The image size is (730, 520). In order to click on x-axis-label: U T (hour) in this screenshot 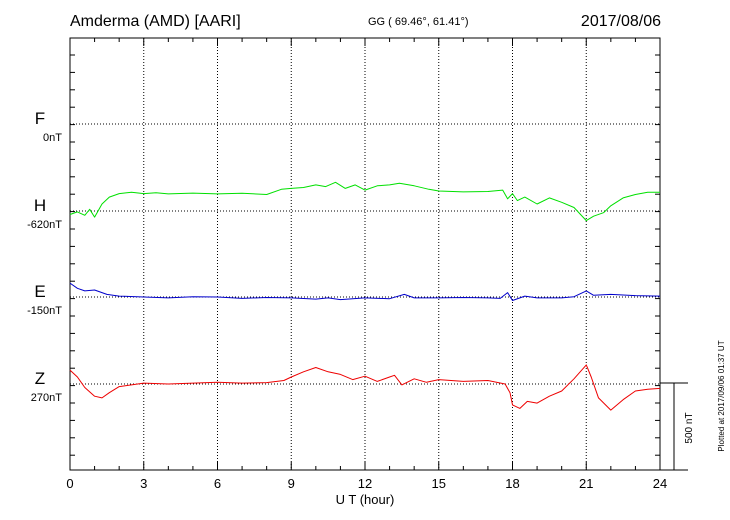, I will do `click(365, 499)`.